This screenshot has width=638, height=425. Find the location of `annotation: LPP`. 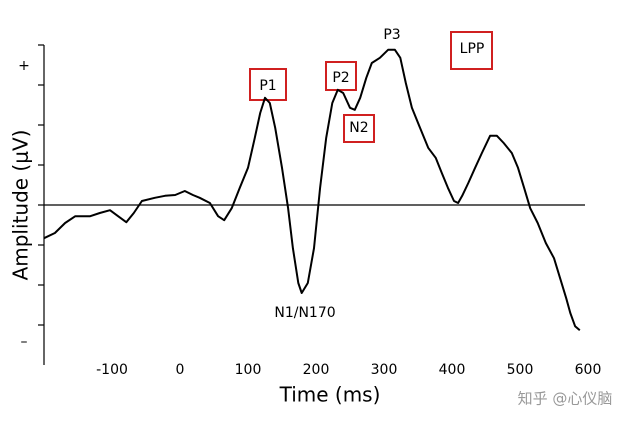

annotation: LPP is located at coordinates (472, 49).